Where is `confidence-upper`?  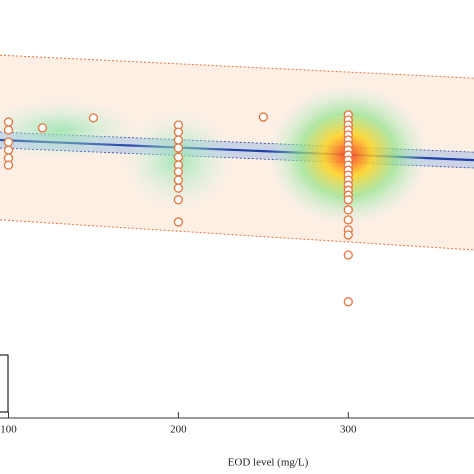
confidence-upper is located at coordinates (237, 142).